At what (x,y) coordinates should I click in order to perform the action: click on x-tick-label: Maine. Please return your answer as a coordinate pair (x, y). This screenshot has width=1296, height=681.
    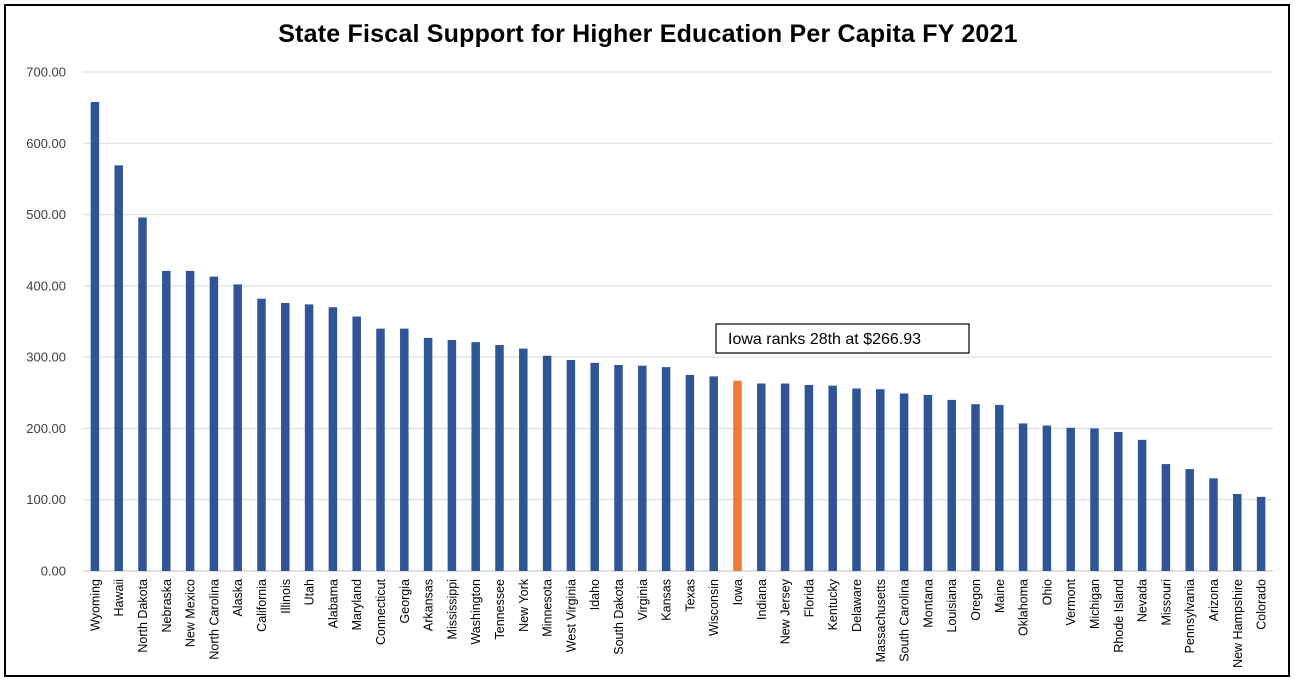
    Looking at the image, I should click on (1000, 596).